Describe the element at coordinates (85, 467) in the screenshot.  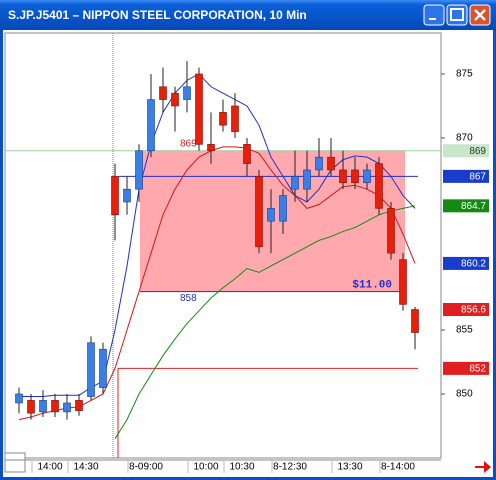
I see `x-tick-label: 14:30` at that location.